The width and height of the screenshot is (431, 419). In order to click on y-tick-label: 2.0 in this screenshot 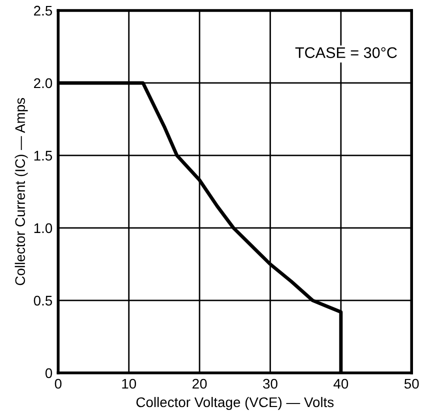, I will do `click(43, 83)`.